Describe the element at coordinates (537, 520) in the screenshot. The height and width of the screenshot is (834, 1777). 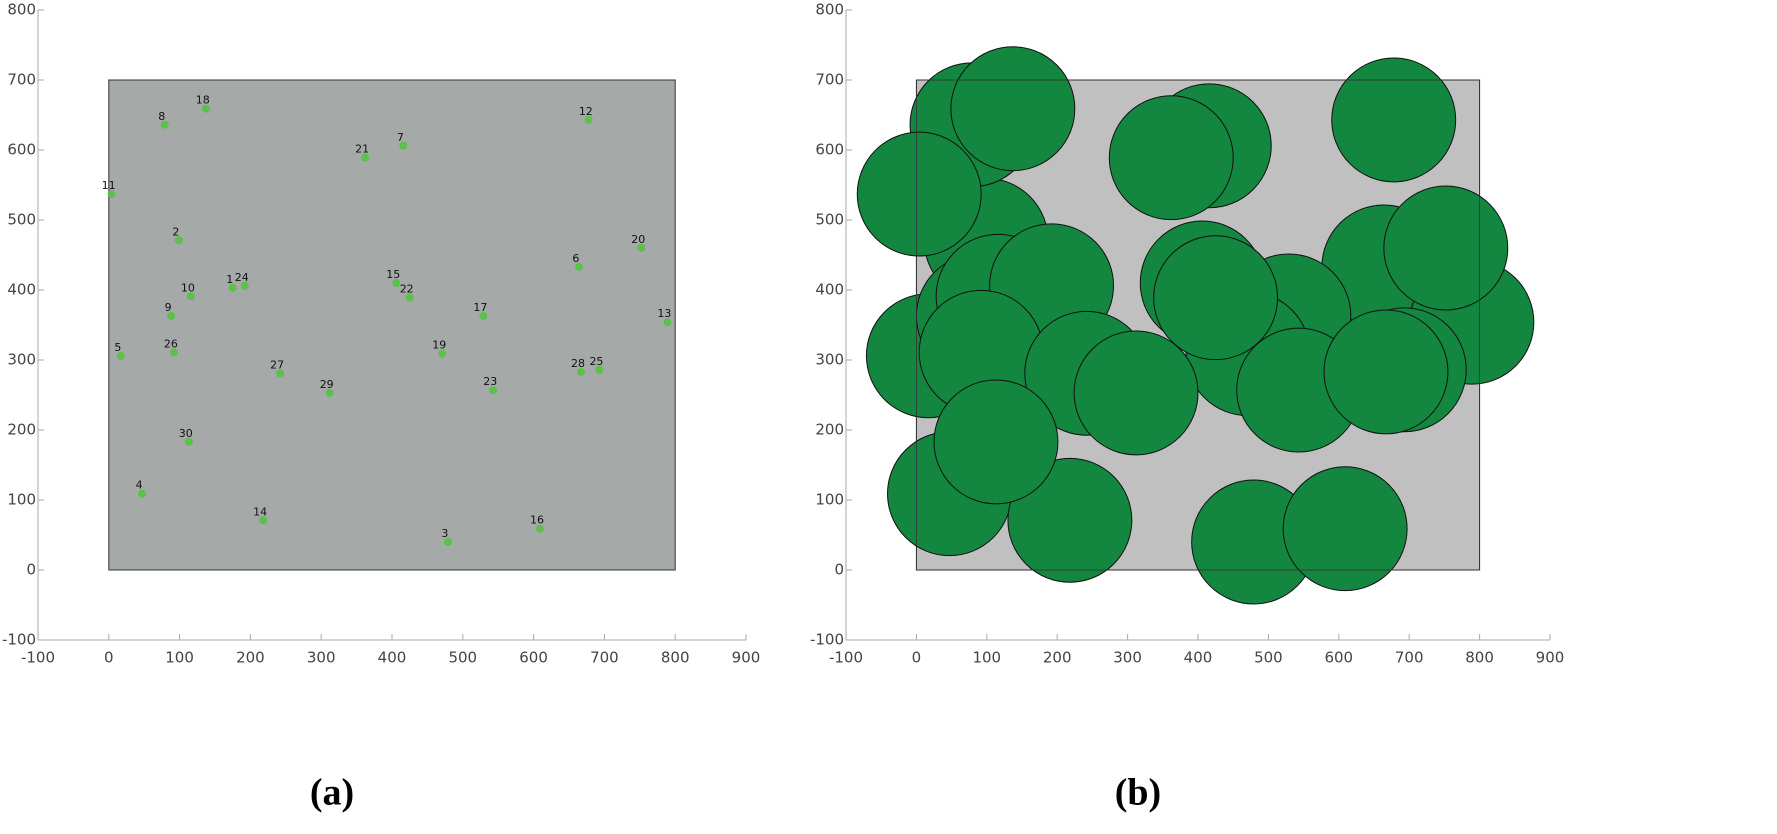
I see `point-label: 16` at that location.